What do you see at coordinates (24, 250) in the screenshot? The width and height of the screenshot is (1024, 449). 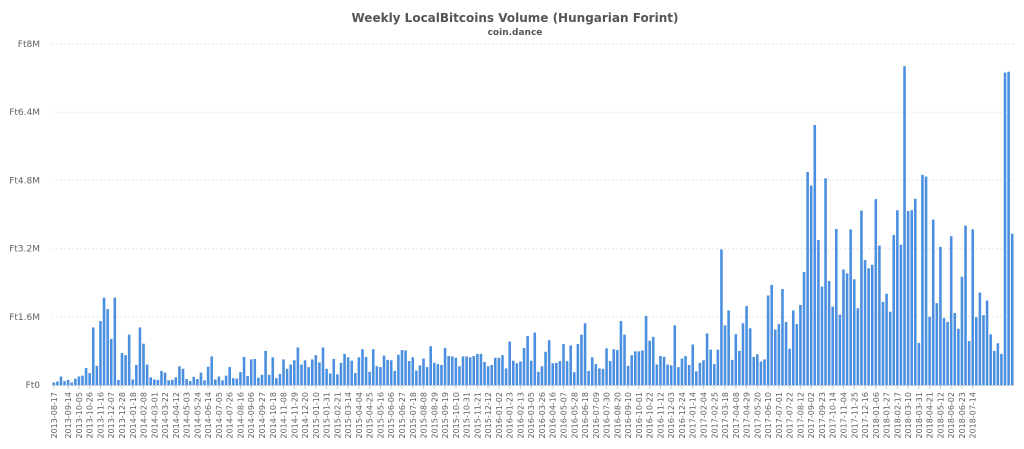 I see `y-tick-label: Ft3.2M` at bounding box center [24, 250].